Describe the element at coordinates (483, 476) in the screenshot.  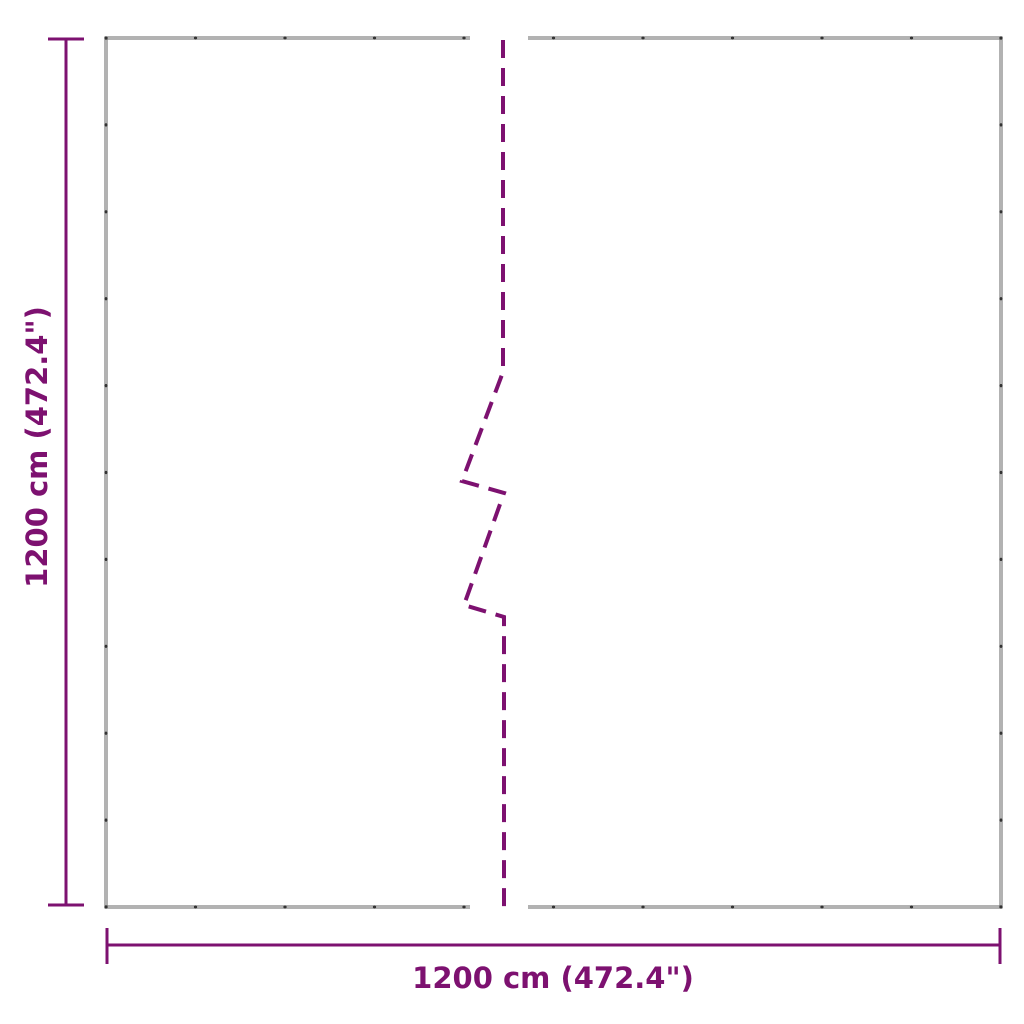
I see `cut-line-dashed` at that location.